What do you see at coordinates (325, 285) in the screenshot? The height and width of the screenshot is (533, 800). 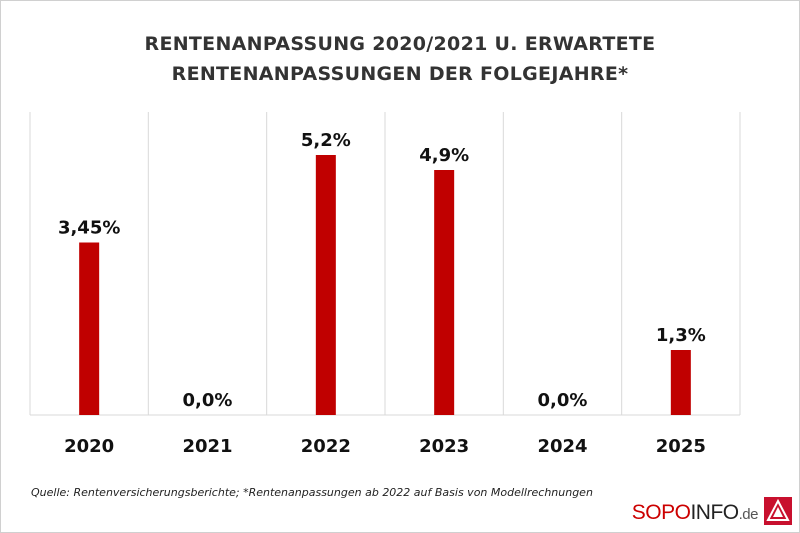 I see `bar-2022` at bounding box center [325, 285].